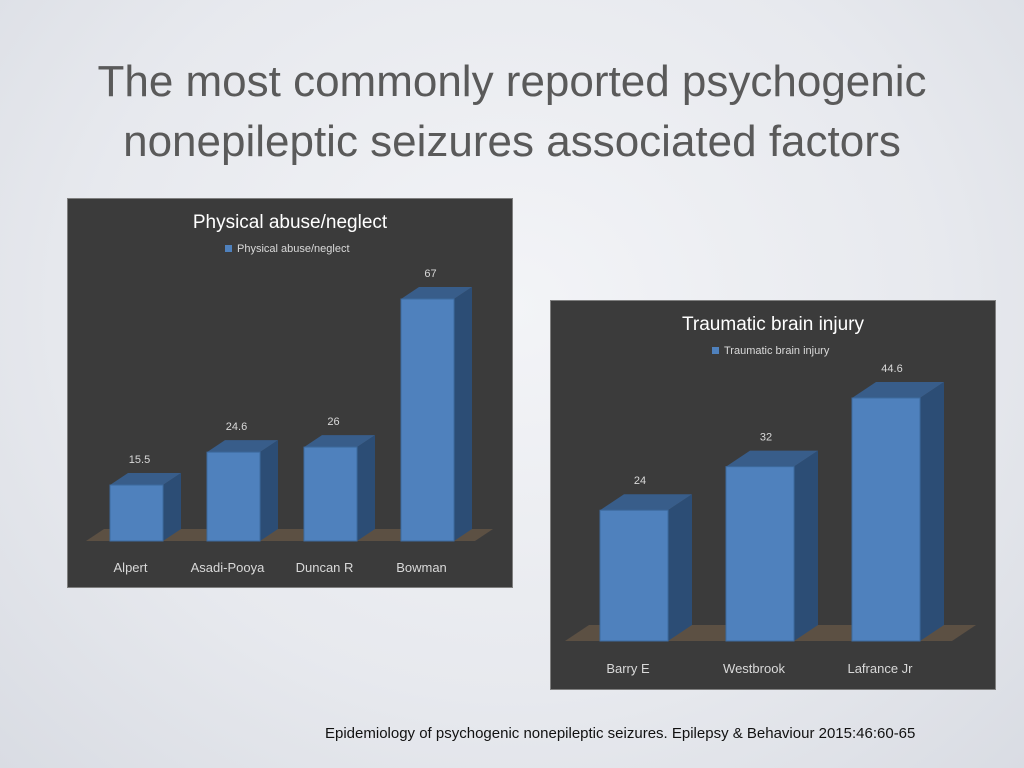  Describe the element at coordinates (333, 422) in the screenshot. I see `physical-abuse-data-label: 26` at that location.